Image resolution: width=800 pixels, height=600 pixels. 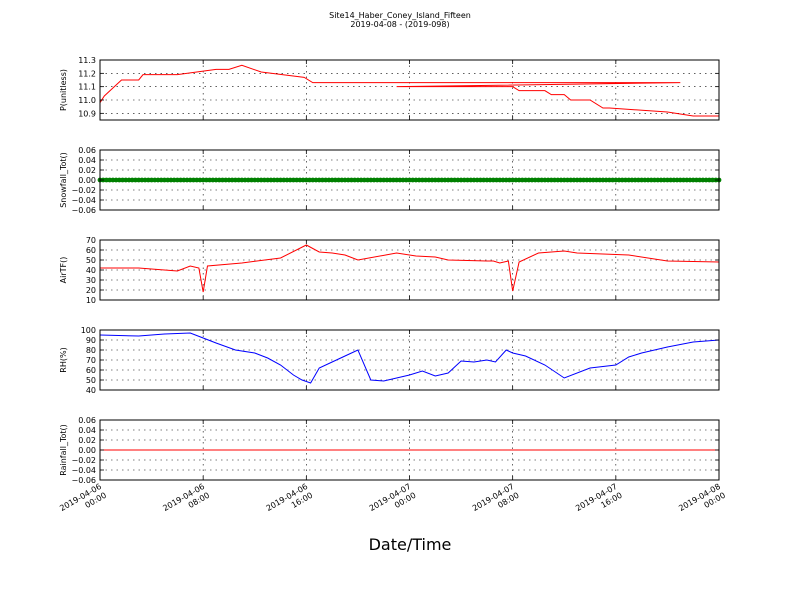 What do you see at coordinates (91, 290) in the screenshot?
I see `y-tick-label: 20` at bounding box center [91, 290].